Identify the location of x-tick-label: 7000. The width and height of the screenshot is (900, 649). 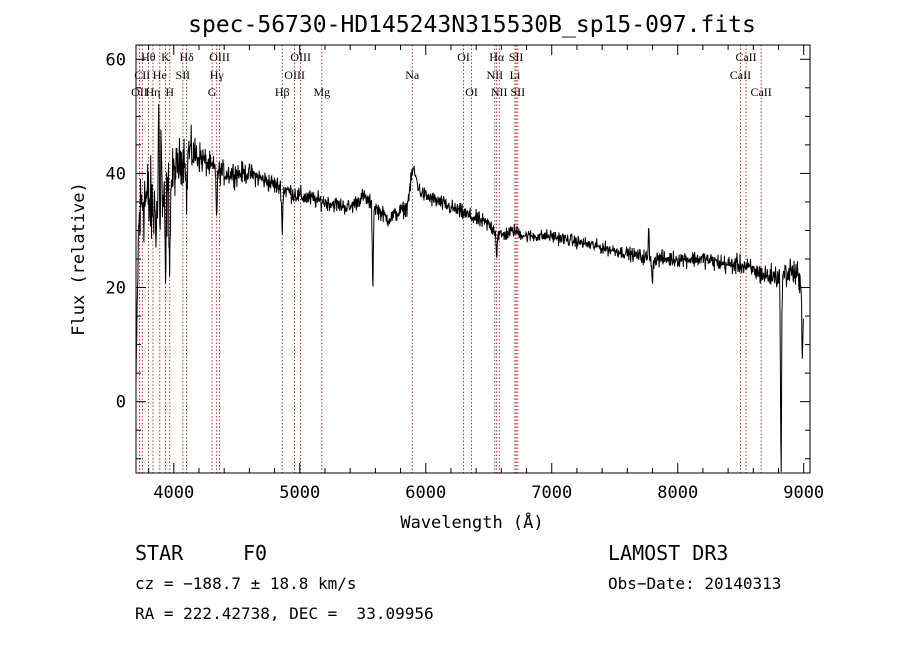
(551, 493).